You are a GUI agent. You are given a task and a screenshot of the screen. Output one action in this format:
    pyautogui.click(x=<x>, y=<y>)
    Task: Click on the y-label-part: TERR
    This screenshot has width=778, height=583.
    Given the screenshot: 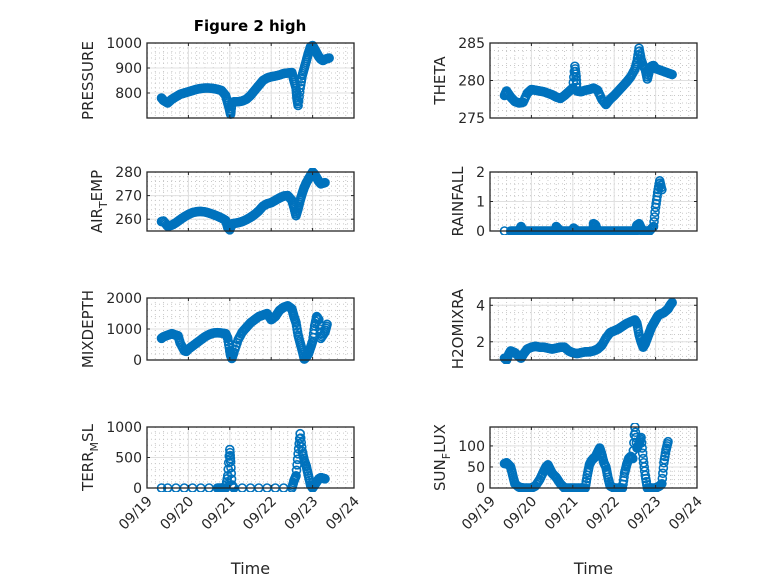 What is the action you would take?
    pyautogui.click(x=88, y=471)
    